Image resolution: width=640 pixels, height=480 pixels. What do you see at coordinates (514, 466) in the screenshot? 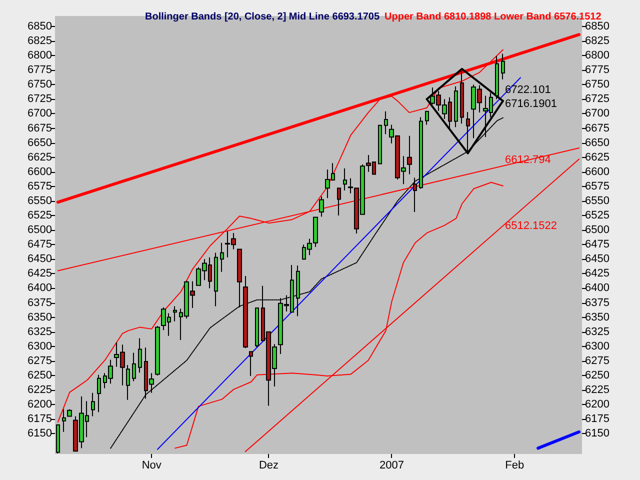
I see `x-tick-label: Feb` at bounding box center [514, 466].